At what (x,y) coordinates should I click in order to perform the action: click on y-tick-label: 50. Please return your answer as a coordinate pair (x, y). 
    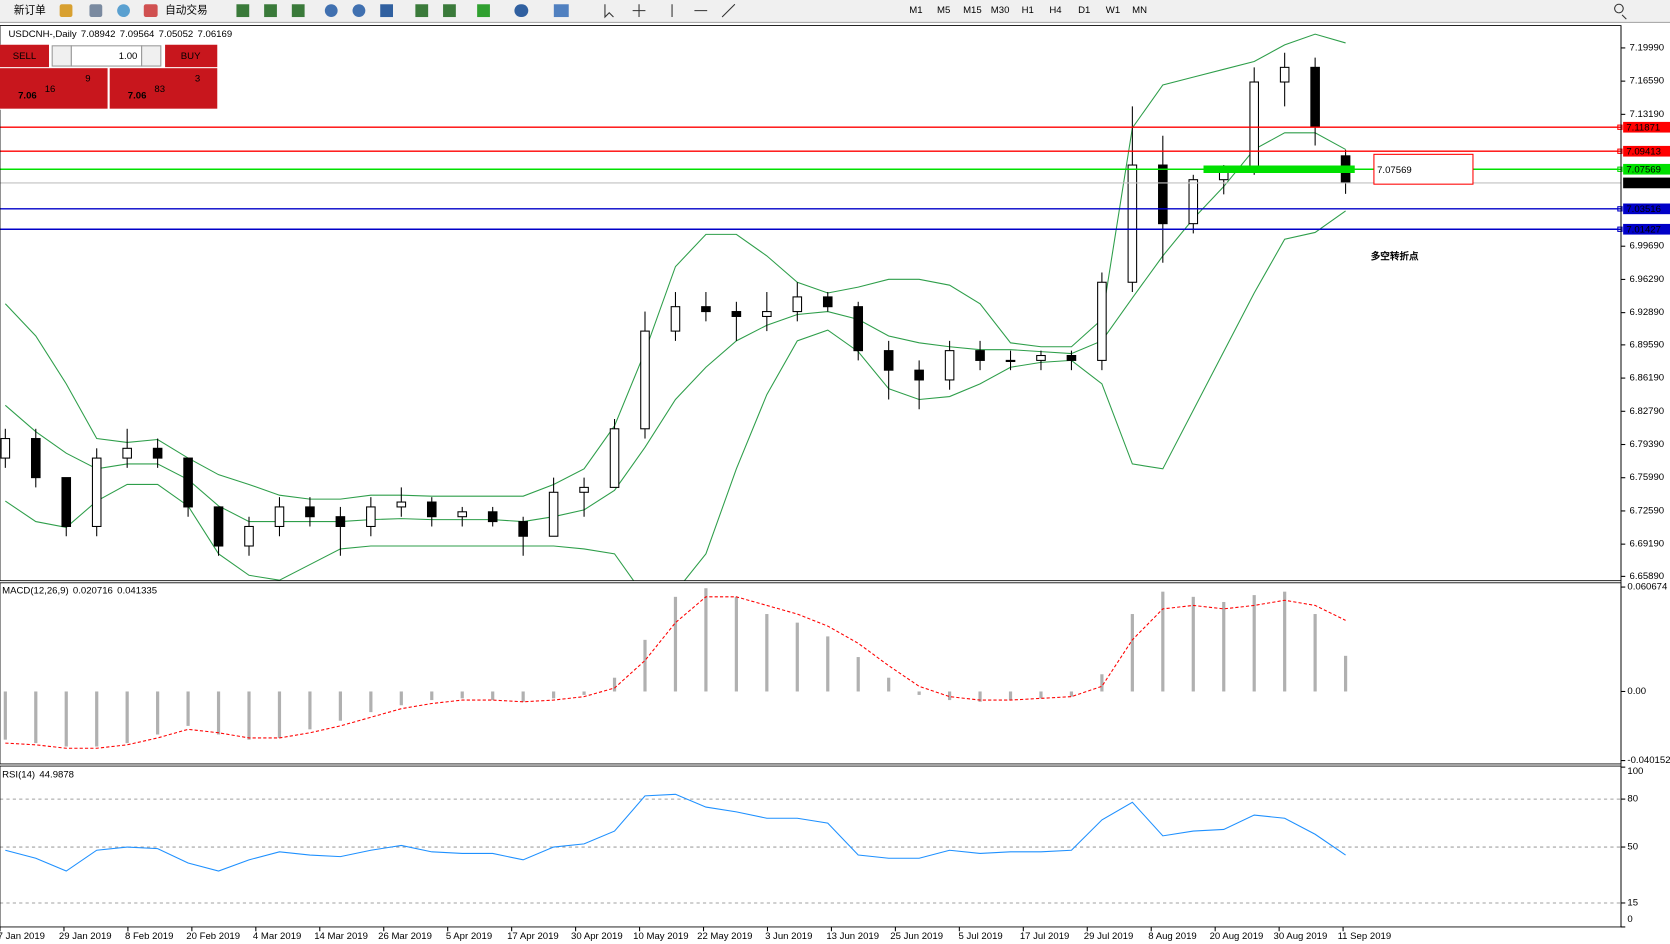
    Looking at the image, I should click on (1632, 847).